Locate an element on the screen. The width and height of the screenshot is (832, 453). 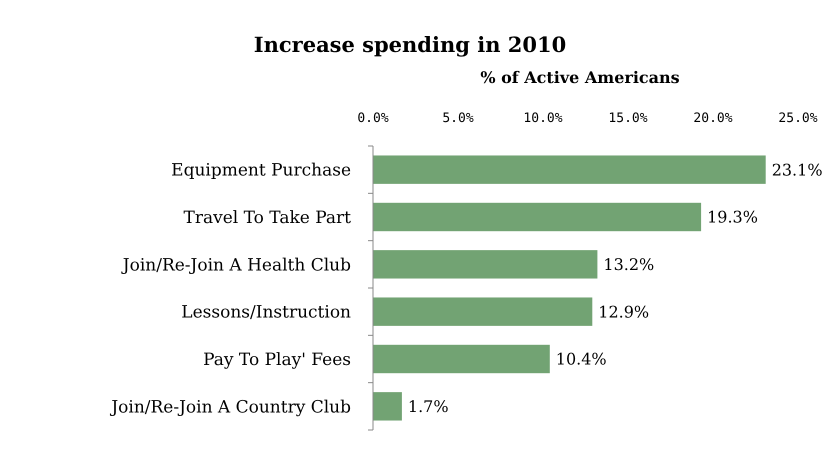
x-tick-label: 25.0% is located at coordinates (798, 118).